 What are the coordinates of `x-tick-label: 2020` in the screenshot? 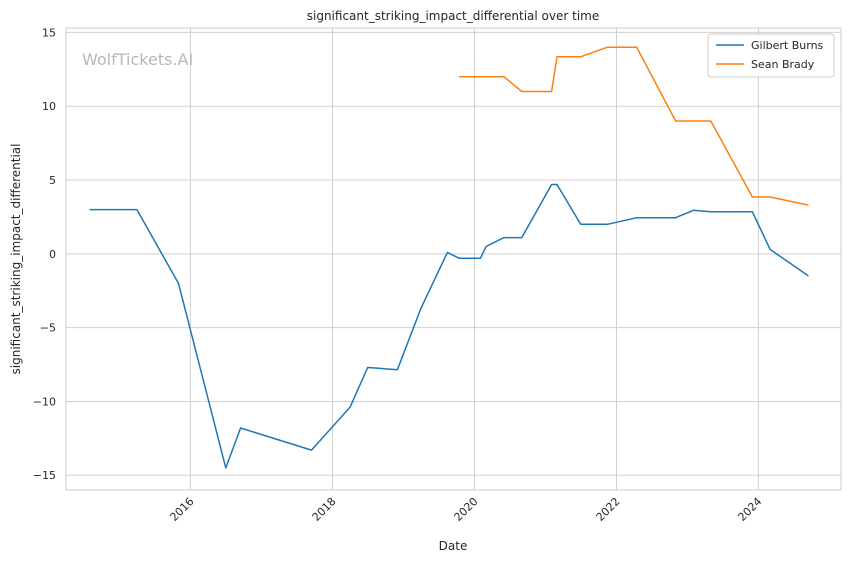 It's located at (466, 509).